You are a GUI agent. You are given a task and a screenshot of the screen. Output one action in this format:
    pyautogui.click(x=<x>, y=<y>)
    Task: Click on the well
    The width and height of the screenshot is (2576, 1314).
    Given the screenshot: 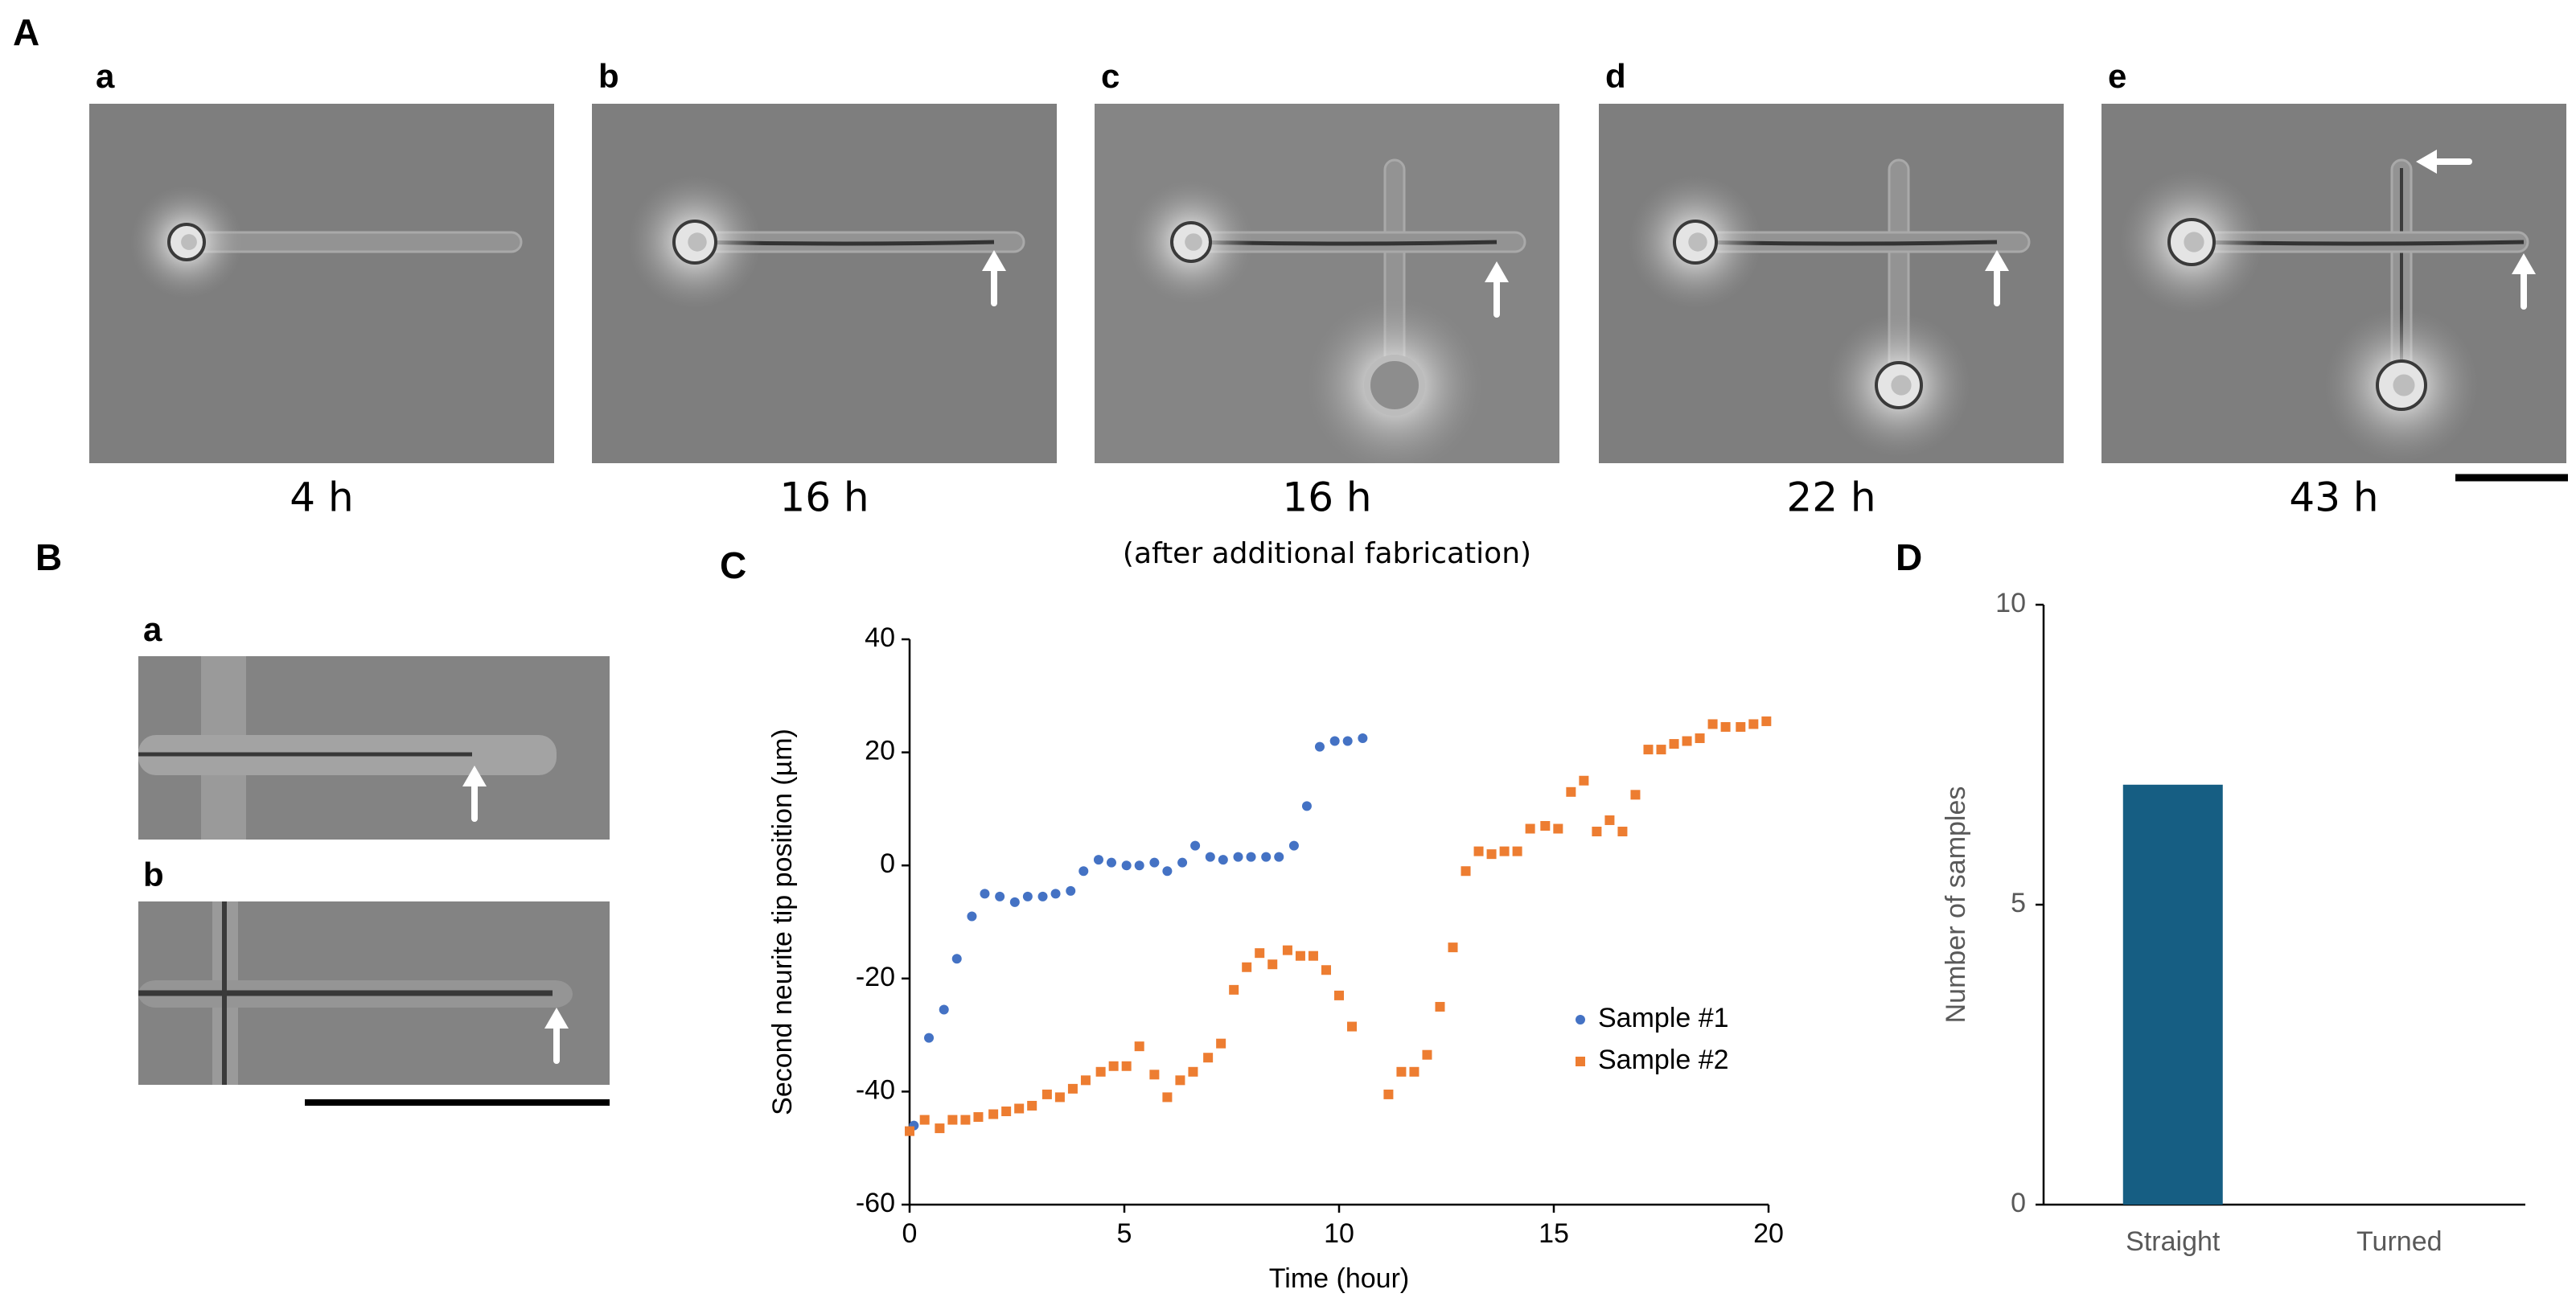 What is the action you would take?
    pyautogui.click(x=1394, y=385)
    